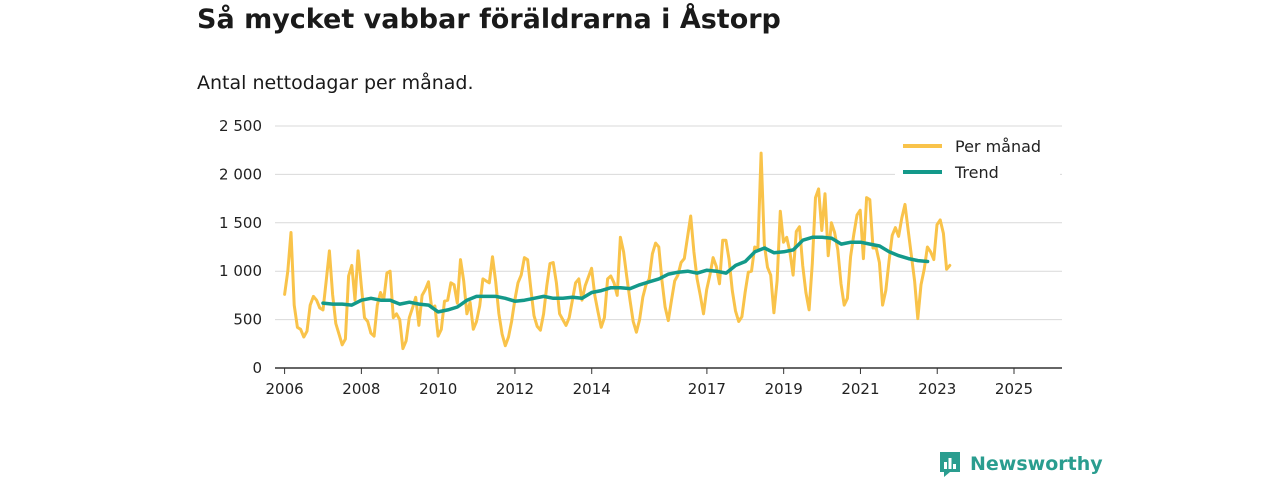 This screenshot has width=1280, height=480. I want to click on newsworthy-chart-bubble-icon, so click(950, 464).